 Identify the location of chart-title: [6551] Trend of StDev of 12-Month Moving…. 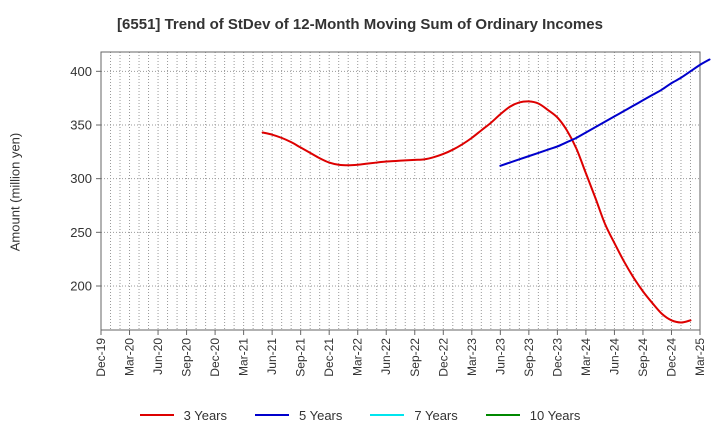
(360, 24).